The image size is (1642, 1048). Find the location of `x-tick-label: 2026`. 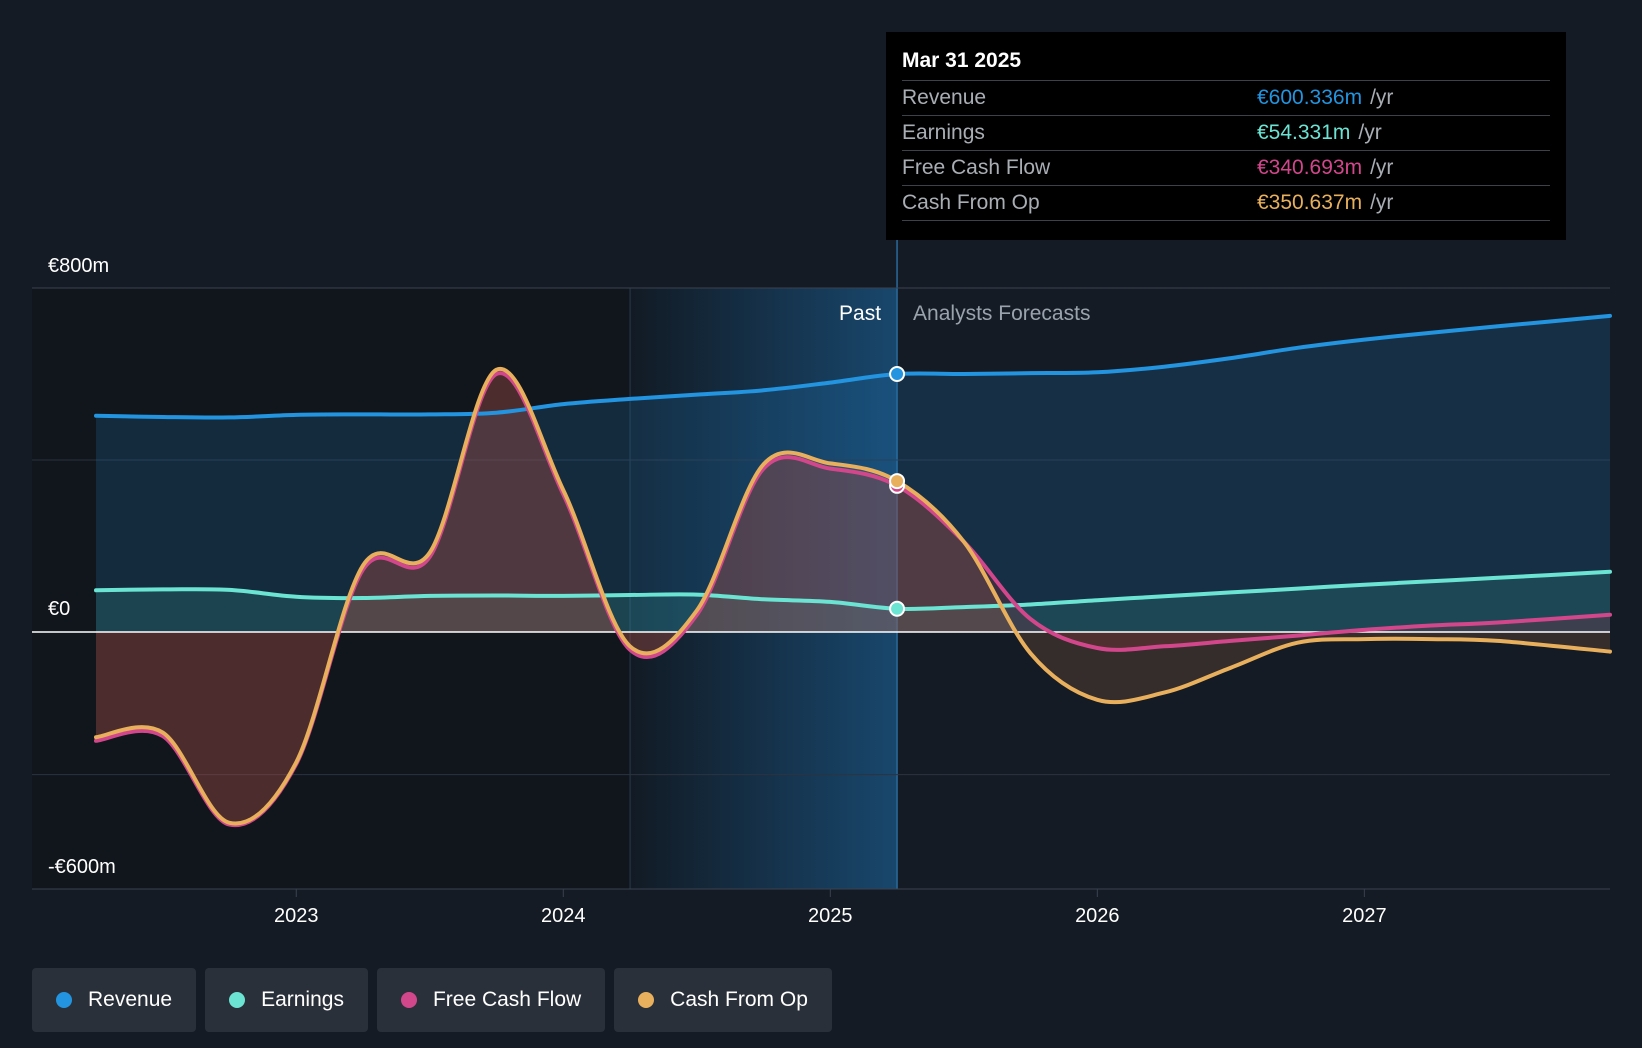

x-tick-label: 2026 is located at coordinates (1097, 916).